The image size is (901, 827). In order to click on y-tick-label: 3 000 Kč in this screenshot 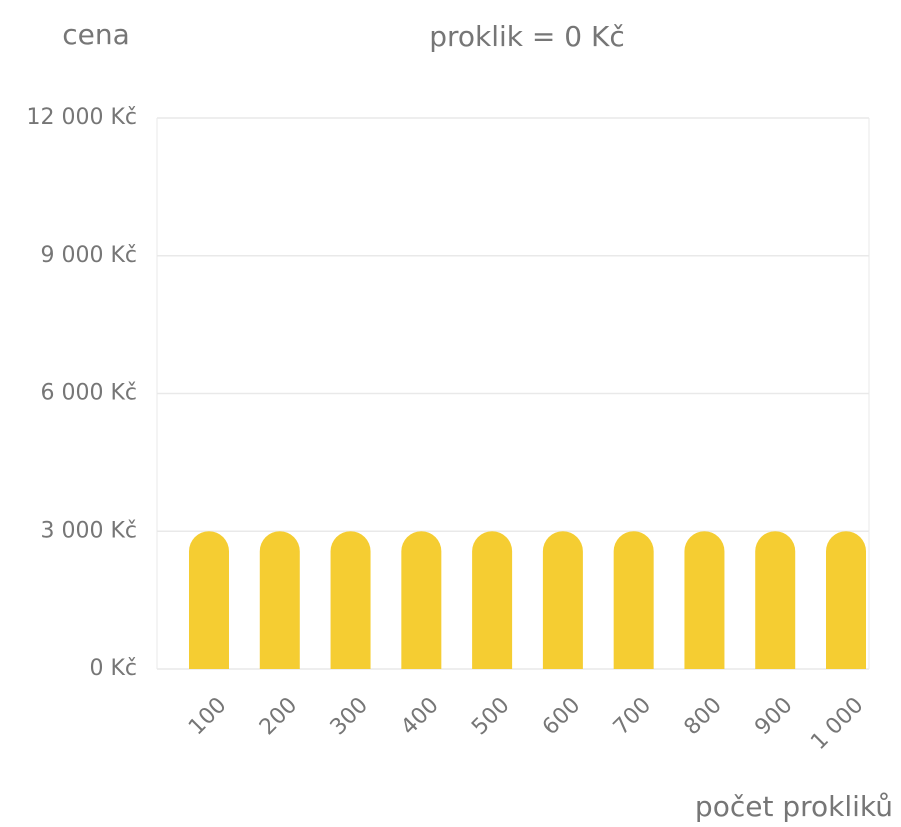, I will do `click(89, 530)`.